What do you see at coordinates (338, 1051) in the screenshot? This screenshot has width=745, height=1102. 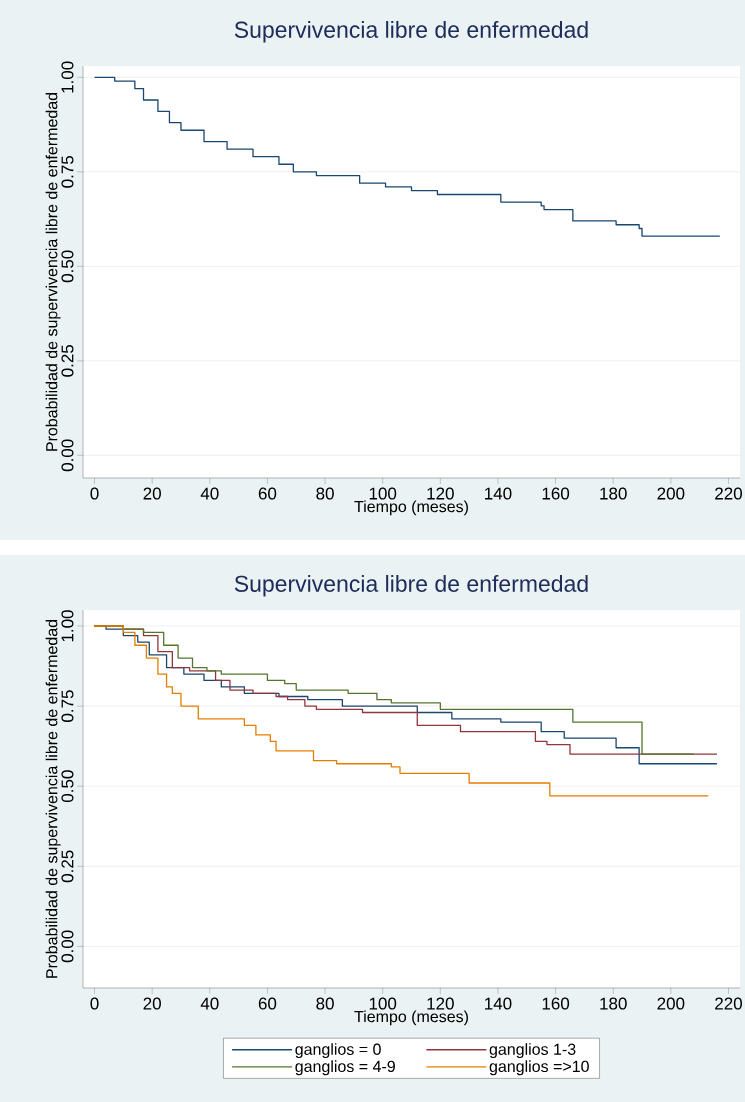 I see `legend-label: ganglios = 0` at bounding box center [338, 1051].